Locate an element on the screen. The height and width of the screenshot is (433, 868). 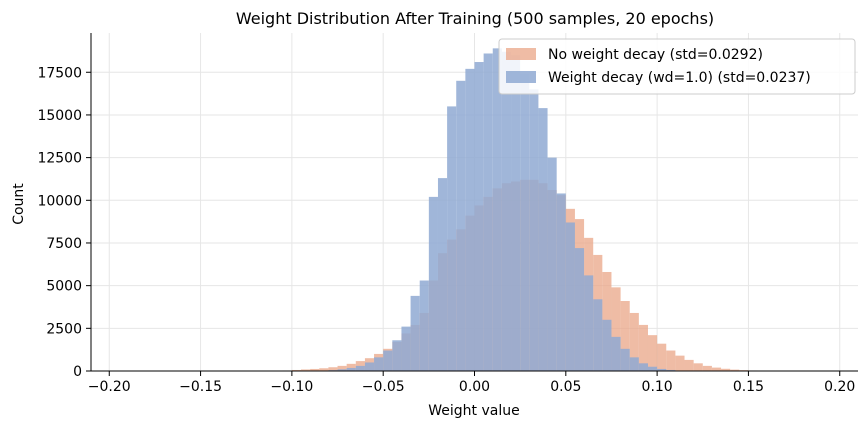
x-tick-label: −0.05 is located at coordinates (383, 387).